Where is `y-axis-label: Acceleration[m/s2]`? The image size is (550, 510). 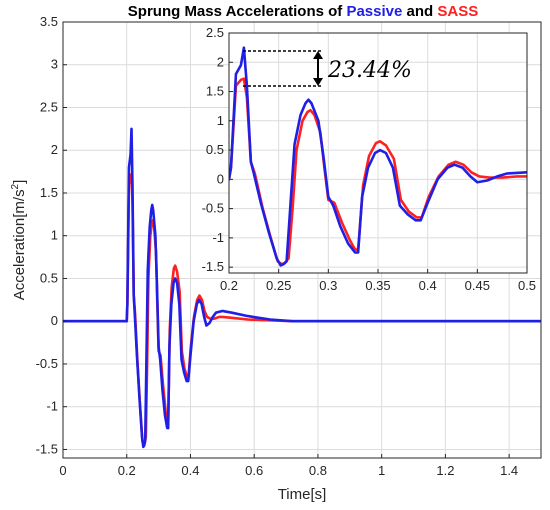 y-axis-label: Acceleration[m/s2] is located at coordinates (19, 240).